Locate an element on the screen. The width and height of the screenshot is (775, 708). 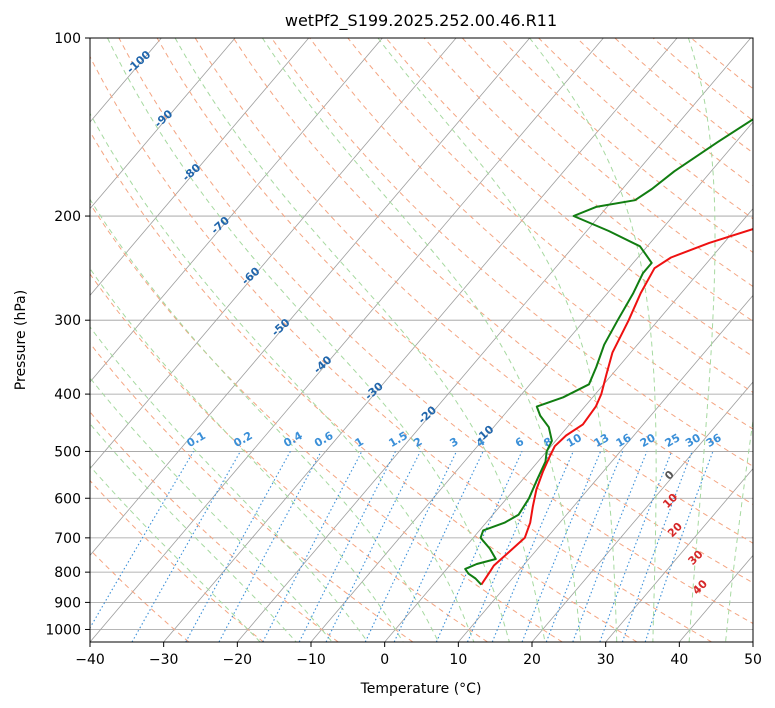
x-tick-label: −10 is located at coordinates (311, 660).